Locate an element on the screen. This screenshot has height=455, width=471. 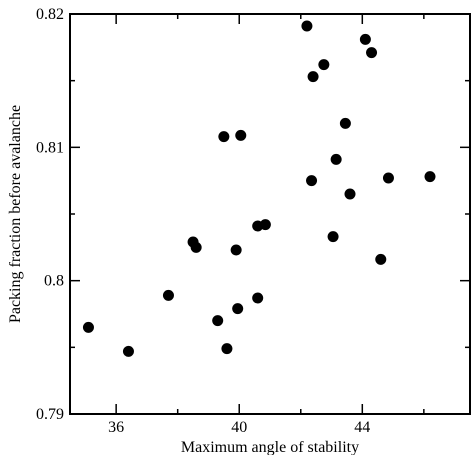
x-tick-label: 36 is located at coordinates (116, 427).